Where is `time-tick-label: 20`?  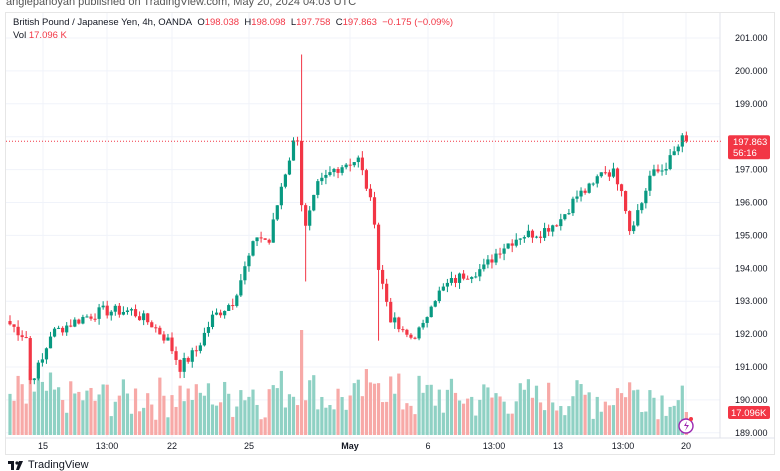 time-tick-label: 20 is located at coordinates (686, 446).